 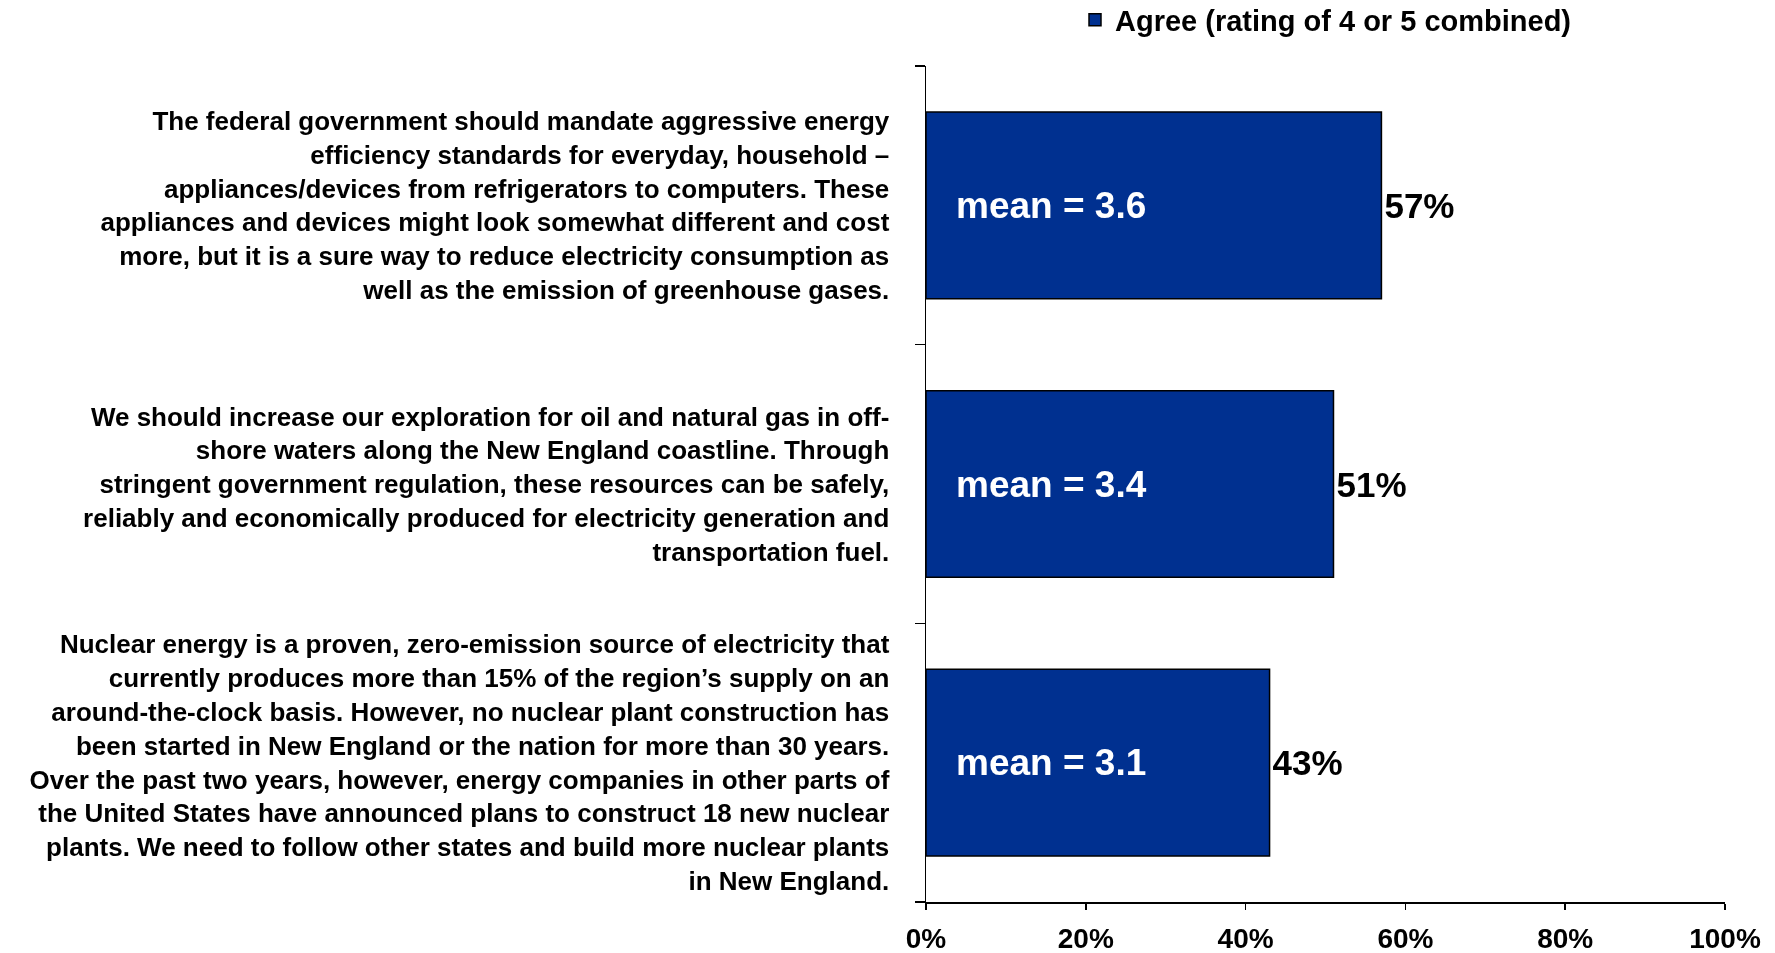 What do you see at coordinates (1725, 938) in the screenshot?
I see `x-tick-label: 100%` at bounding box center [1725, 938].